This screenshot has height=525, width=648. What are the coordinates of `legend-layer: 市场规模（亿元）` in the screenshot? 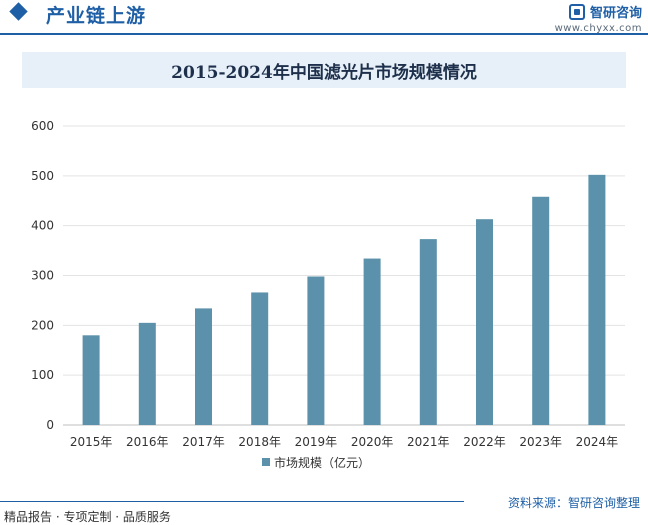 It's located at (316, 462).